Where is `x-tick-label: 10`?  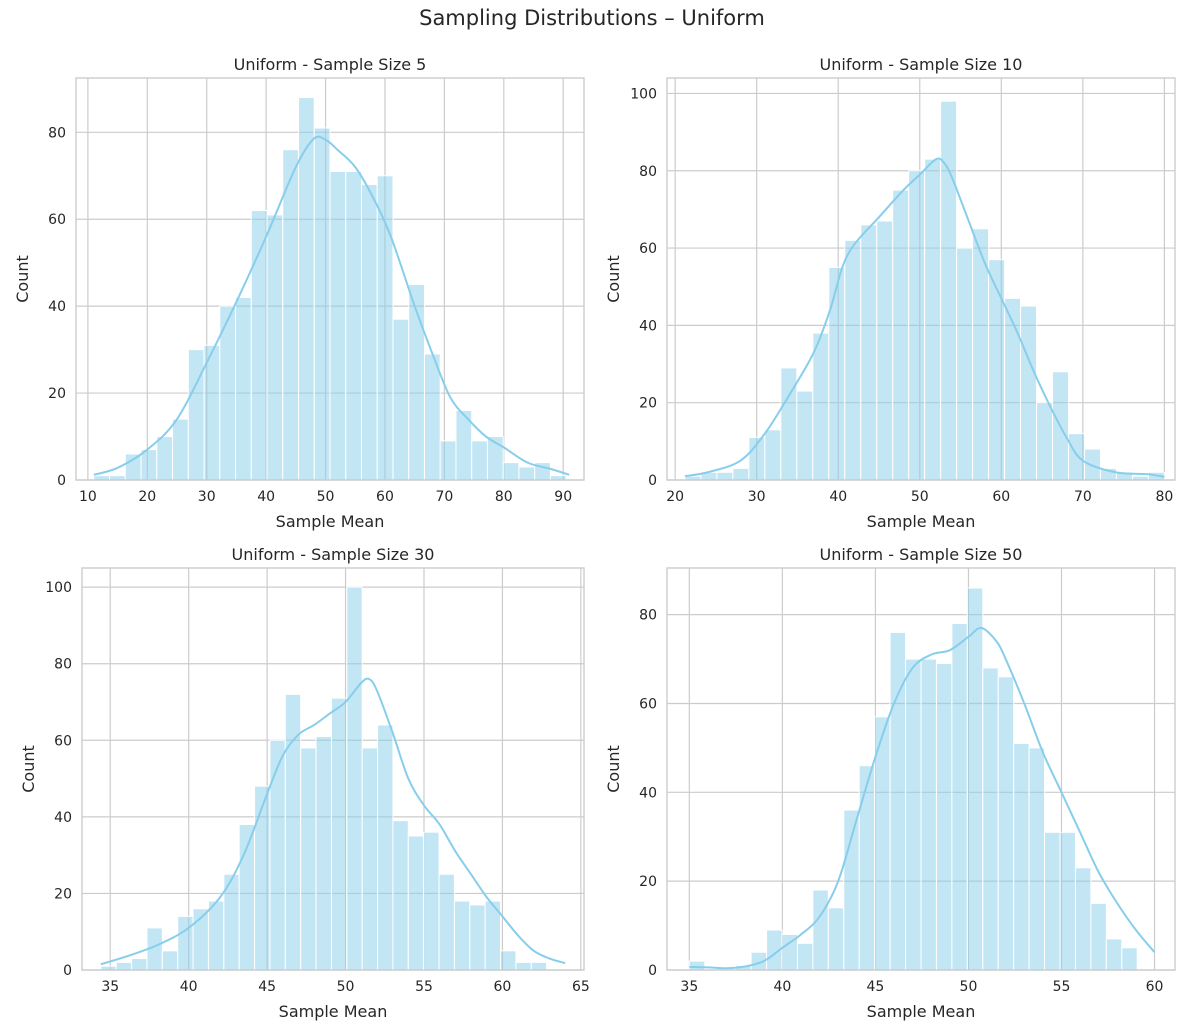 x-tick-label: 10 is located at coordinates (88, 497).